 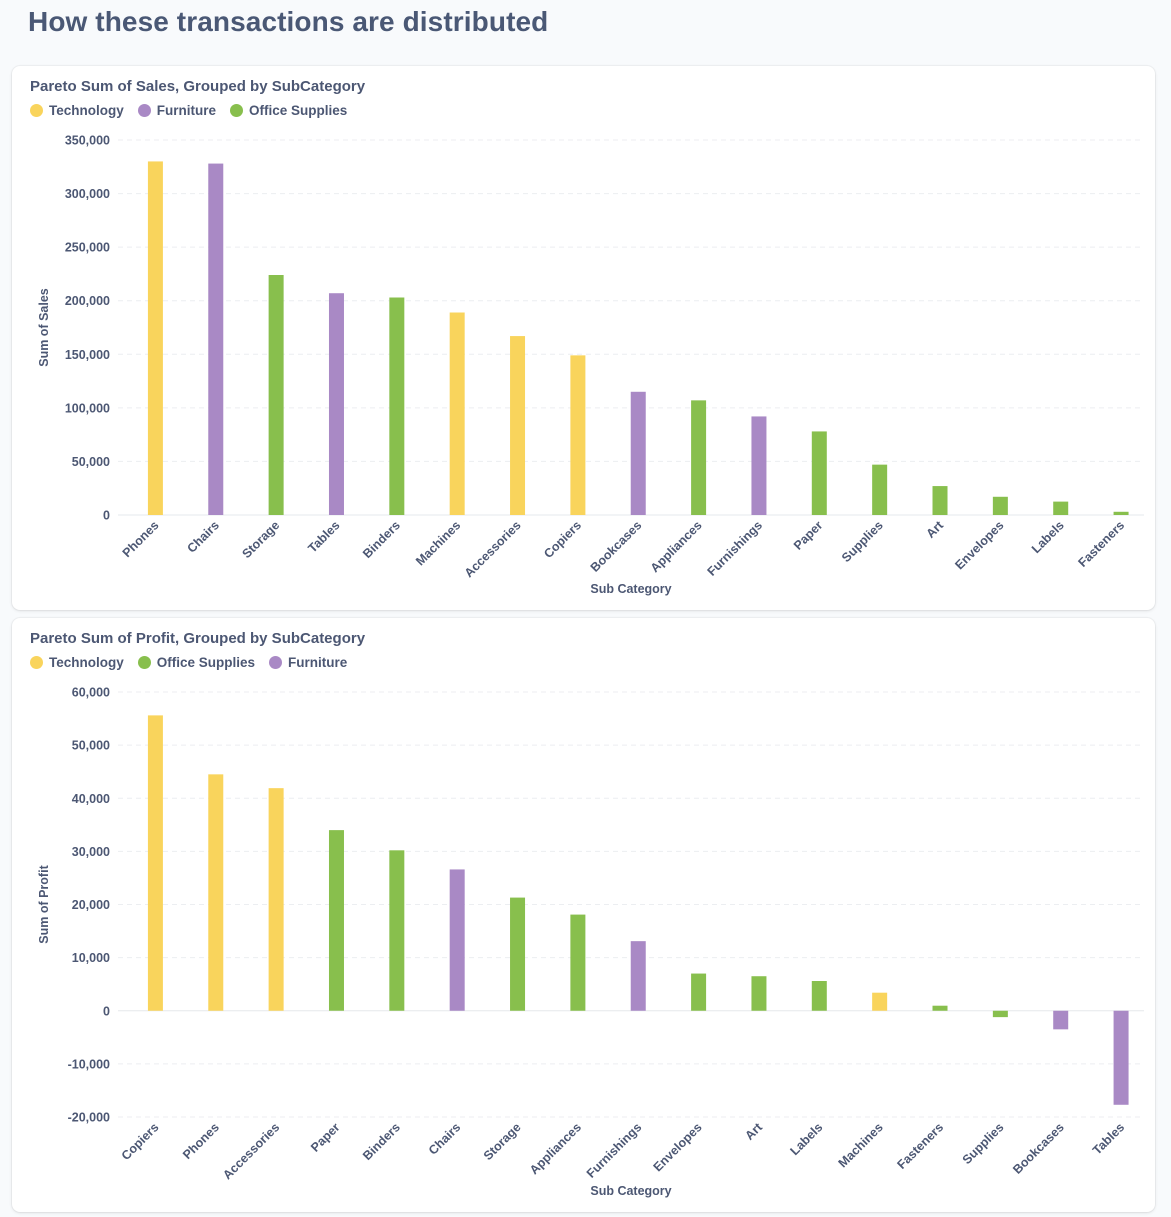 I want to click on x-tick-label: Art, so click(x=934, y=529).